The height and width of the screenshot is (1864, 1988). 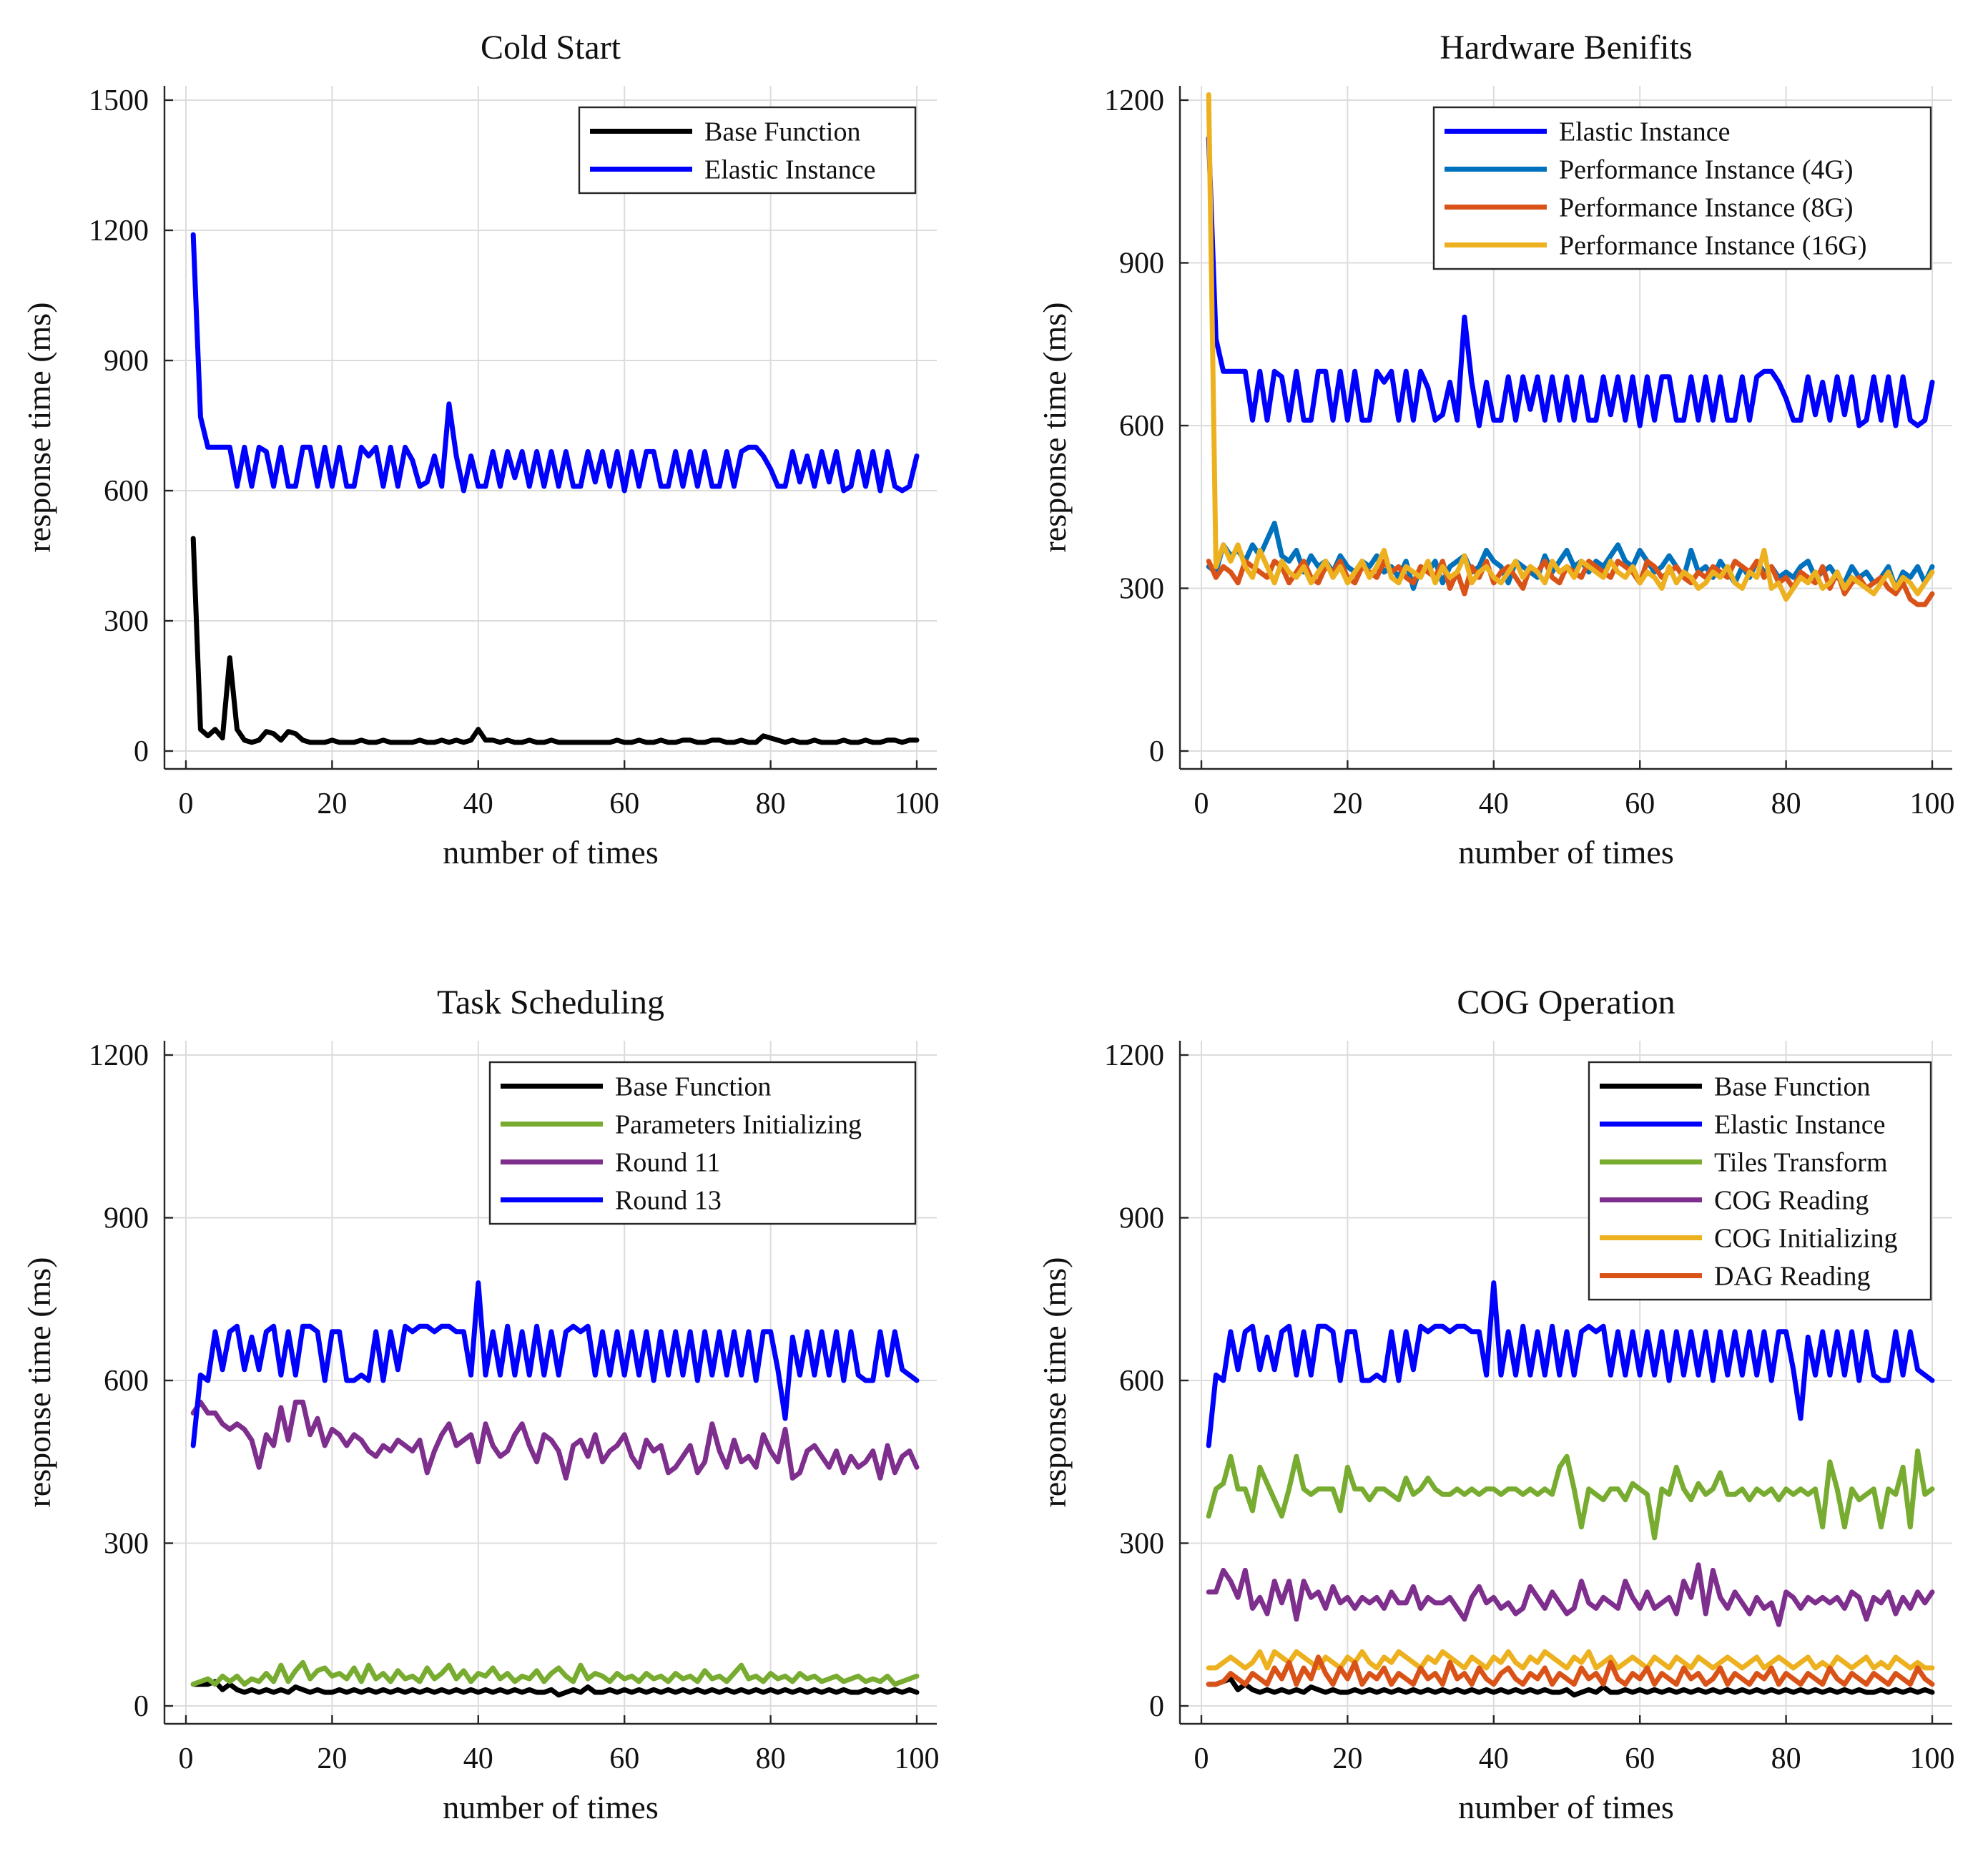 What do you see at coordinates (1570, 556) in the screenshot?
I see `series-performance-instance-4g-` at bounding box center [1570, 556].